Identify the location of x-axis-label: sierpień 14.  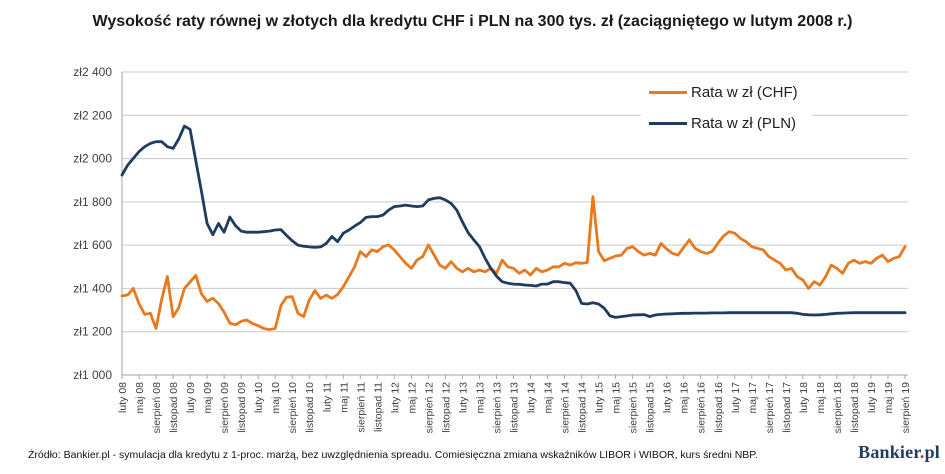
(566, 408).